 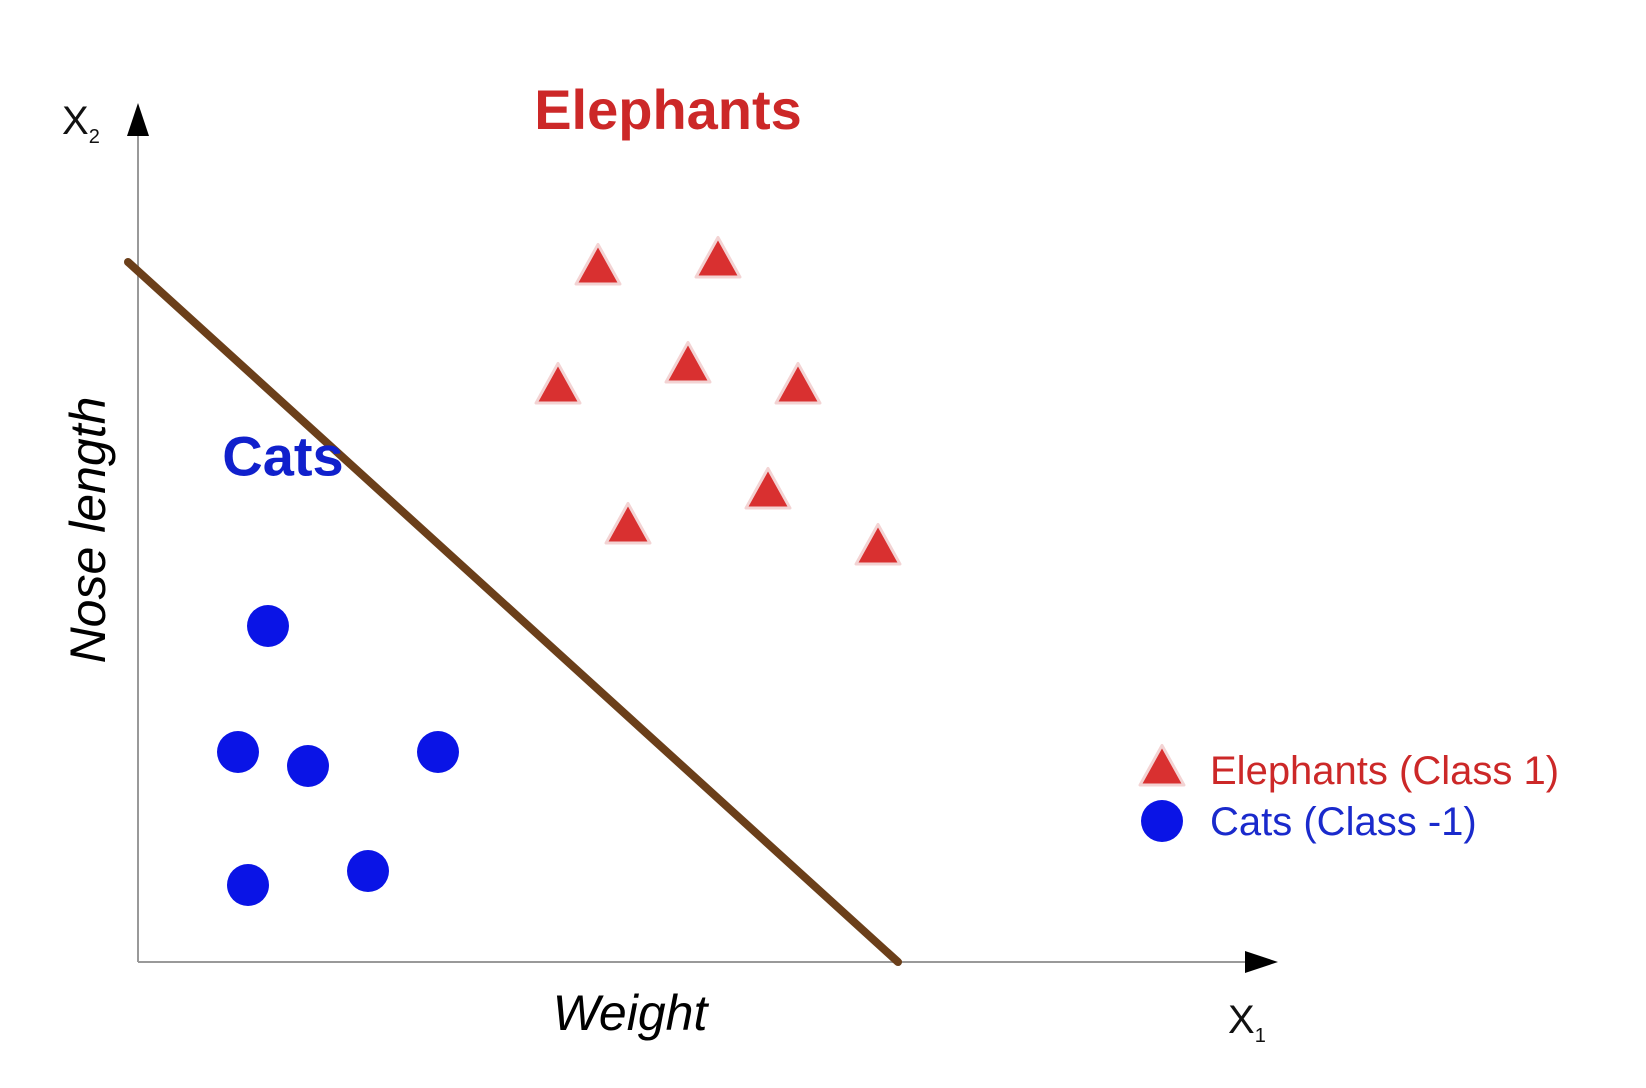 I want to click on legend-circle-icon, so click(x=1162, y=821).